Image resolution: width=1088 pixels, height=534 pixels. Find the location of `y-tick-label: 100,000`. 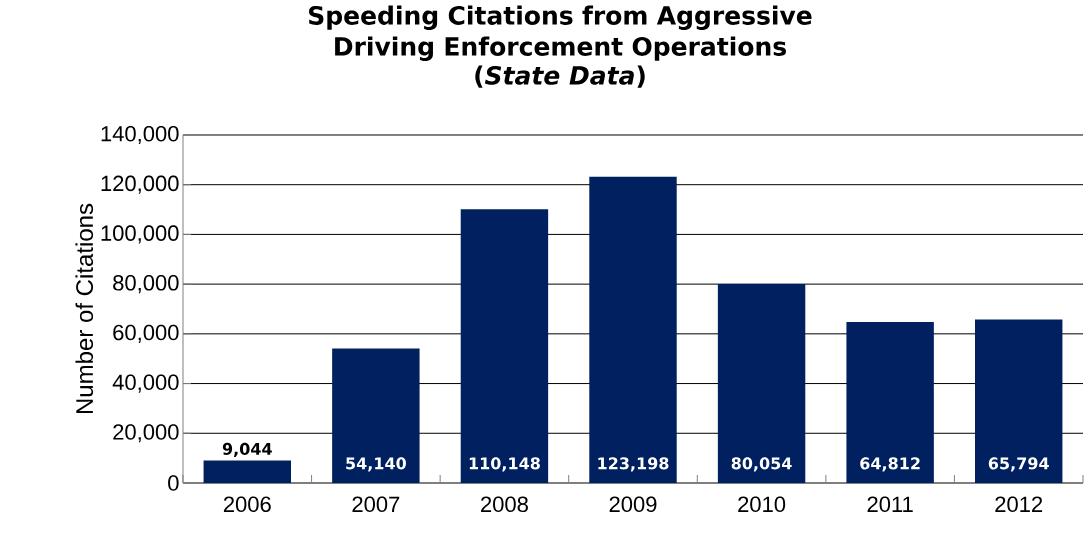

y-tick-label: 100,000 is located at coordinates (140, 234).